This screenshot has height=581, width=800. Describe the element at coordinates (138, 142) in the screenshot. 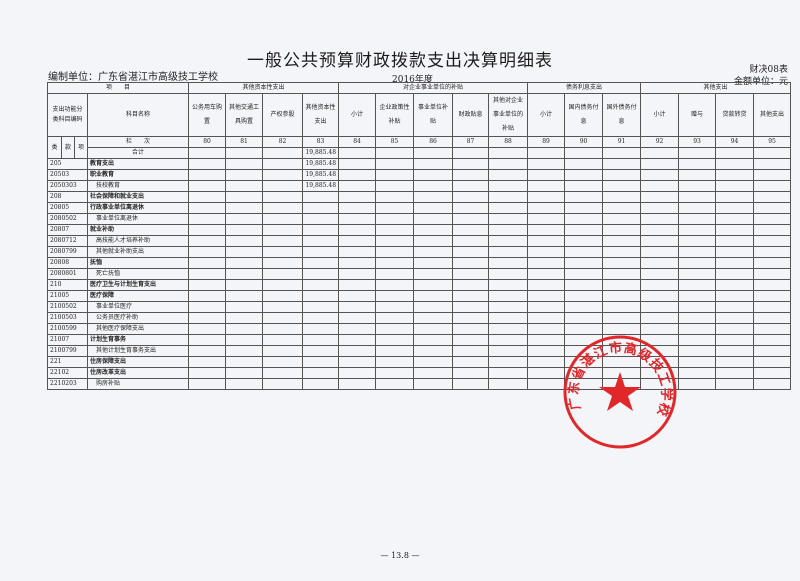

I see `lanci-label: 栏 次` at that location.